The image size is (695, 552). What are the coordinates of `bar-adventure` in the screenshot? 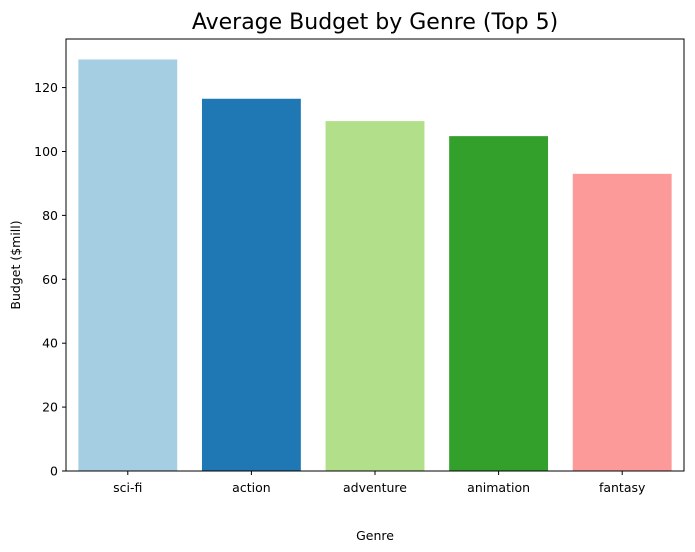 It's located at (375, 296).